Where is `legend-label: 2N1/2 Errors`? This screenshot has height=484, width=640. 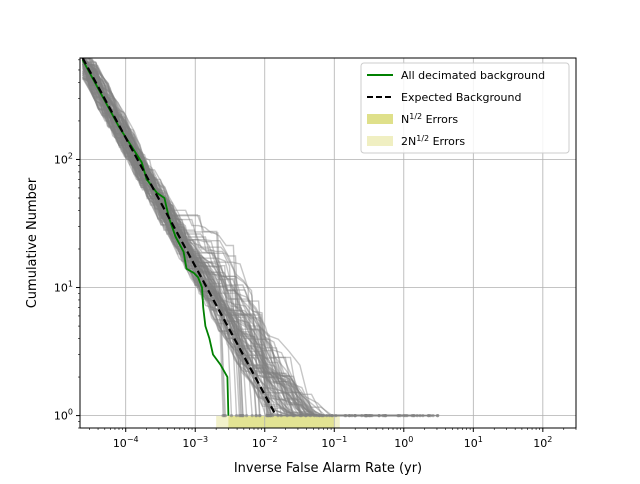
legend-label: 2N1/2 Errors is located at coordinates (433, 141).